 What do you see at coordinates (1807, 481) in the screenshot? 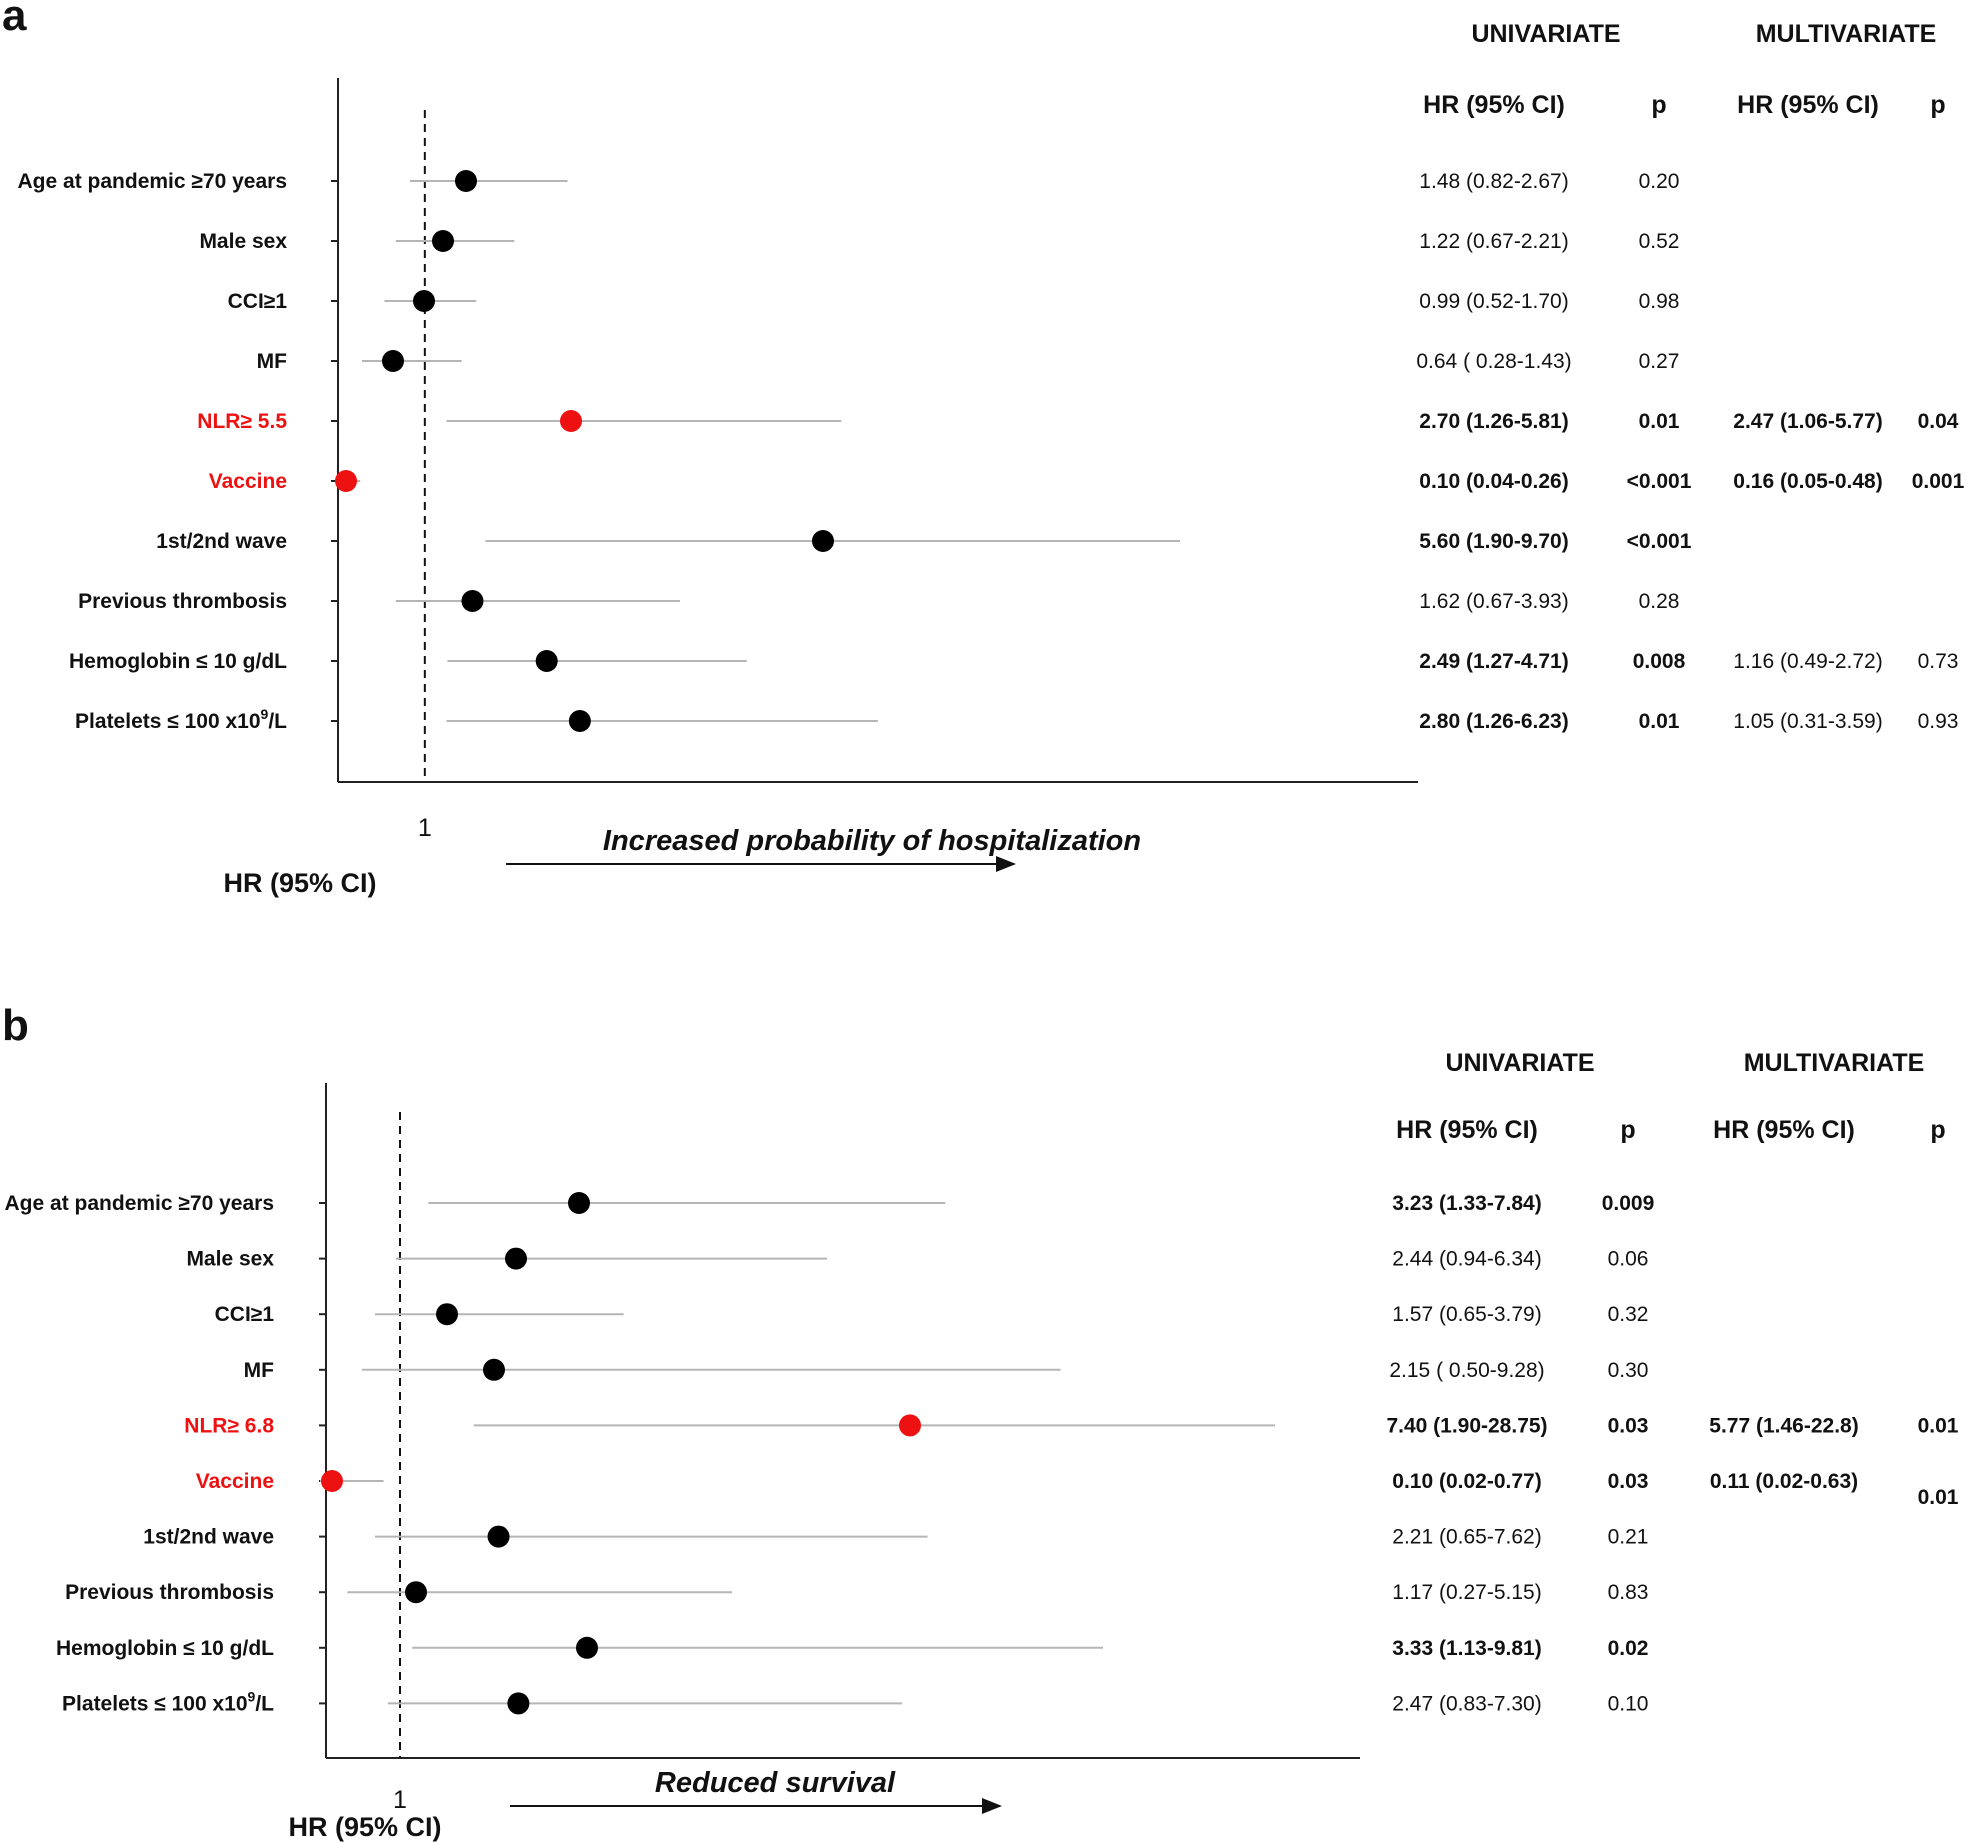
I see `multi-hr-value: 0.16 (0.05-0.48)` at bounding box center [1807, 481].